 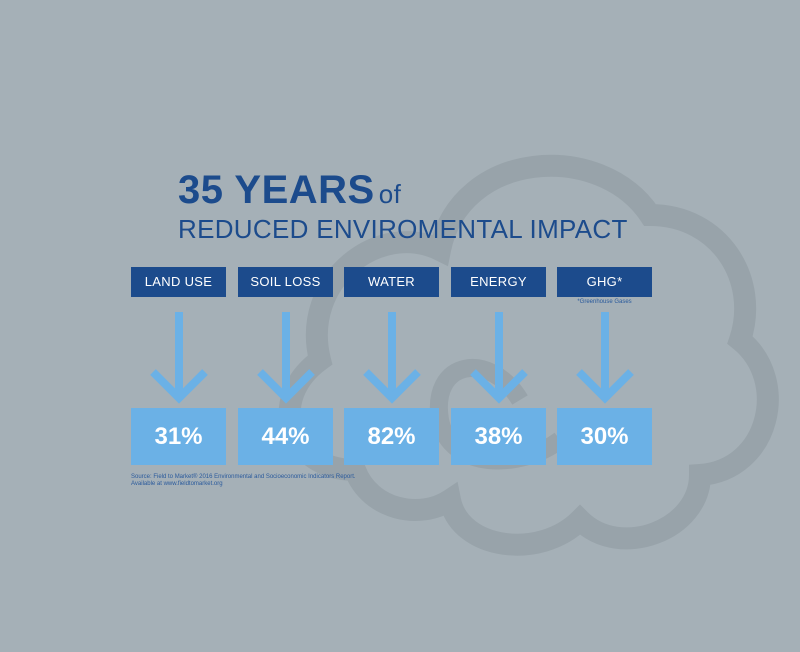 What do you see at coordinates (403, 192) in the screenshot?
I see `title-main: 35 YEARS of` at bounding box center [403, 192].